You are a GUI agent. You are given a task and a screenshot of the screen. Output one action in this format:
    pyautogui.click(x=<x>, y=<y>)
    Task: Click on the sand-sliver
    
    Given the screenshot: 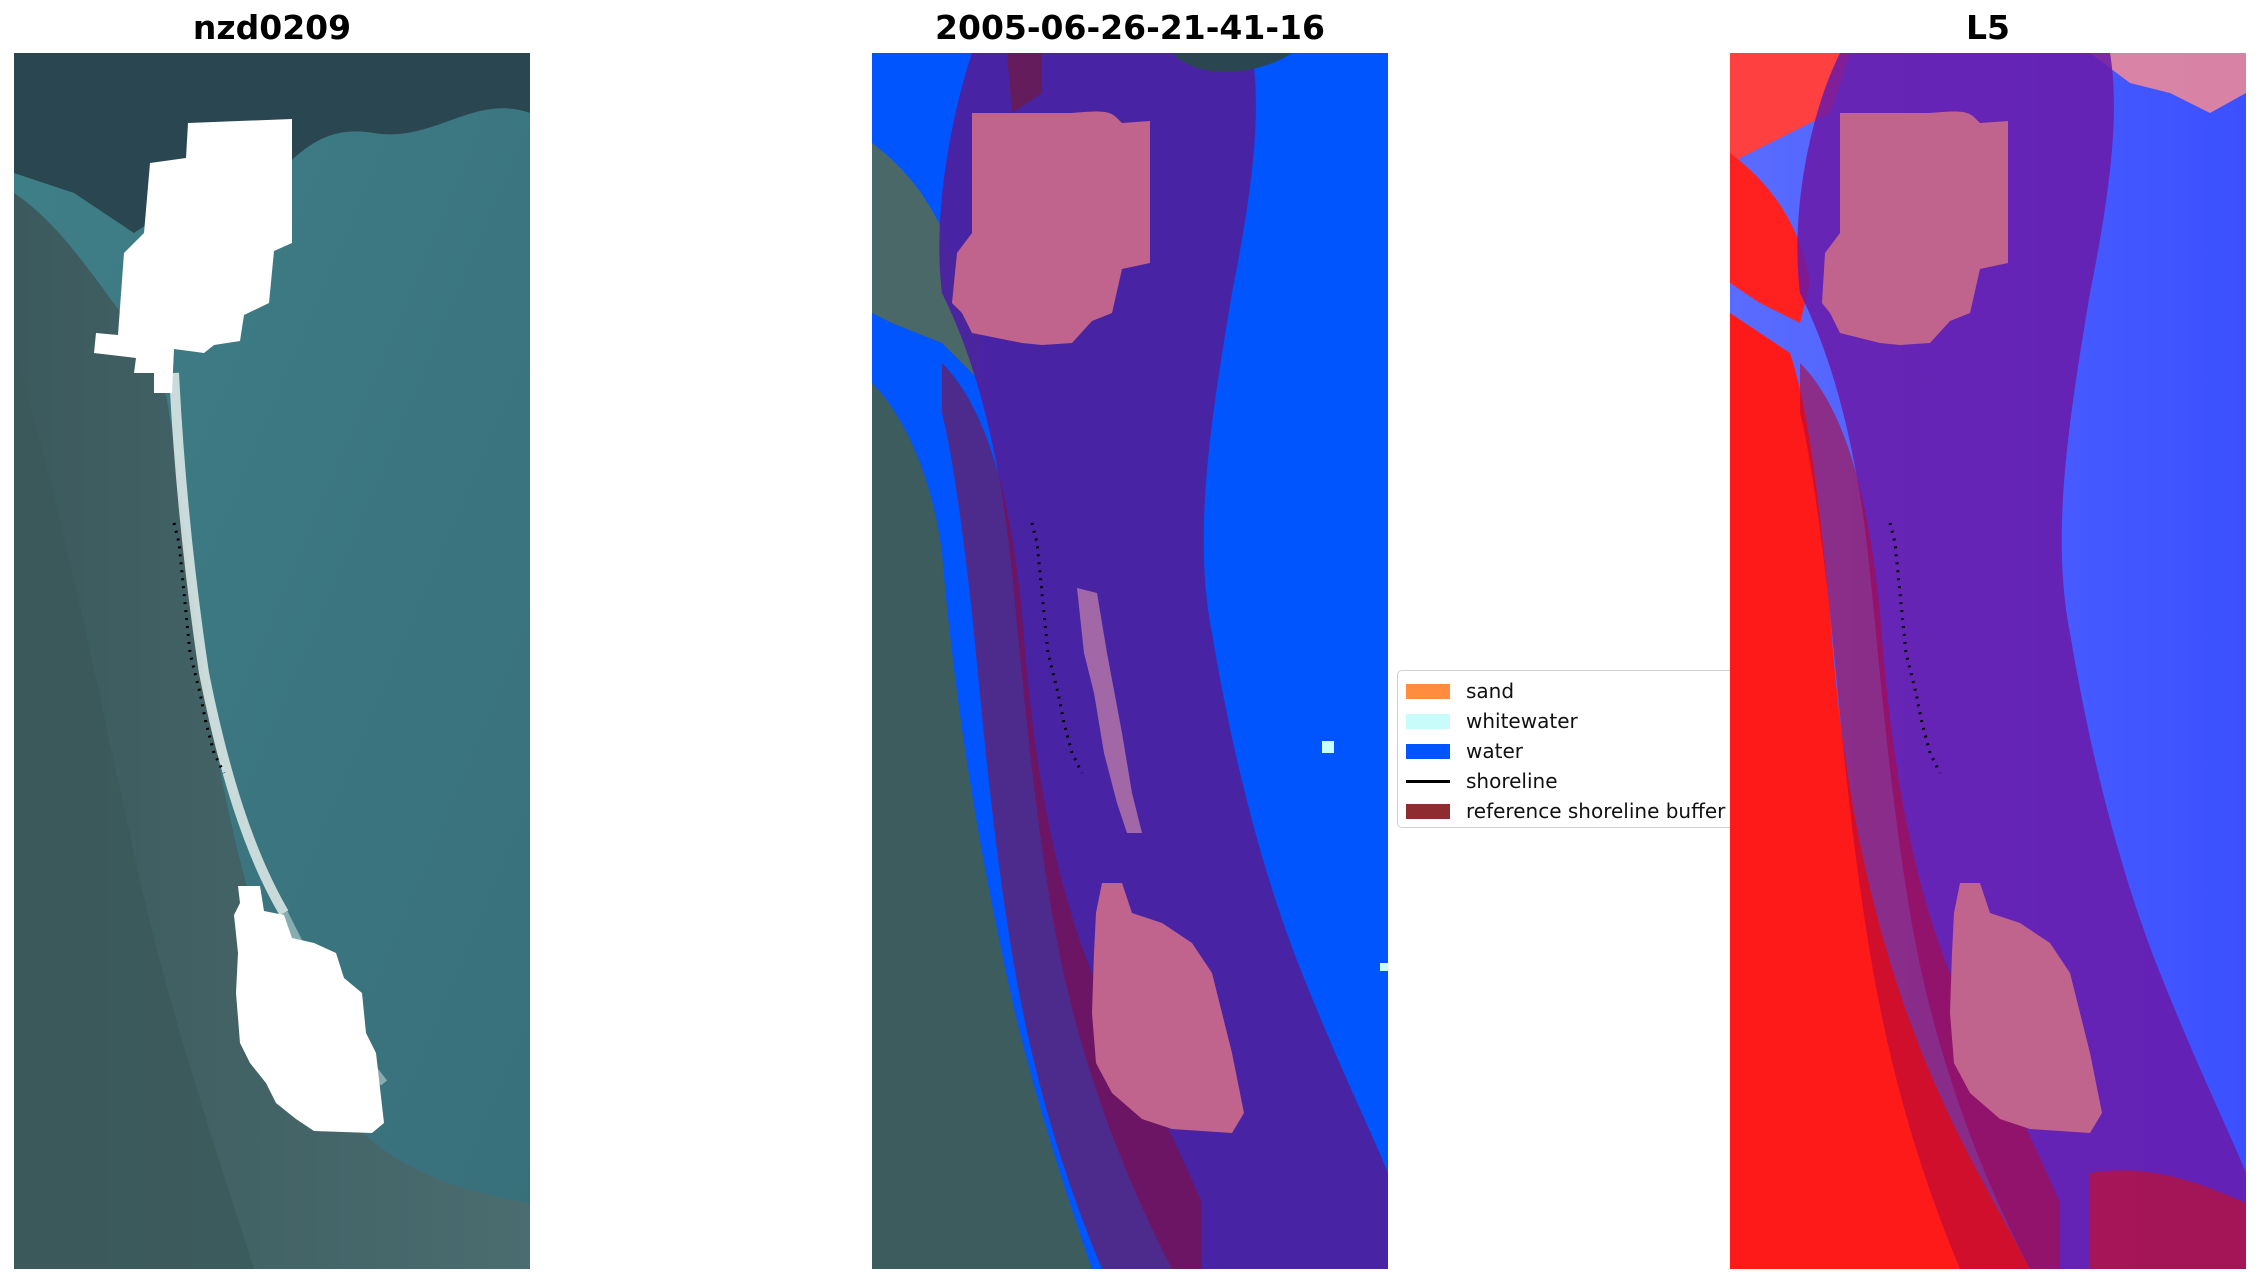 What is the action you would take?
    pyautogui.click(x=1109, y=710)
    